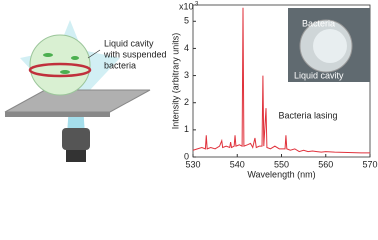 The image size is (378, 240). Describe the element at coordinates (192, 164) in the screenshot. I see `x-tick-label: 530` at that location.